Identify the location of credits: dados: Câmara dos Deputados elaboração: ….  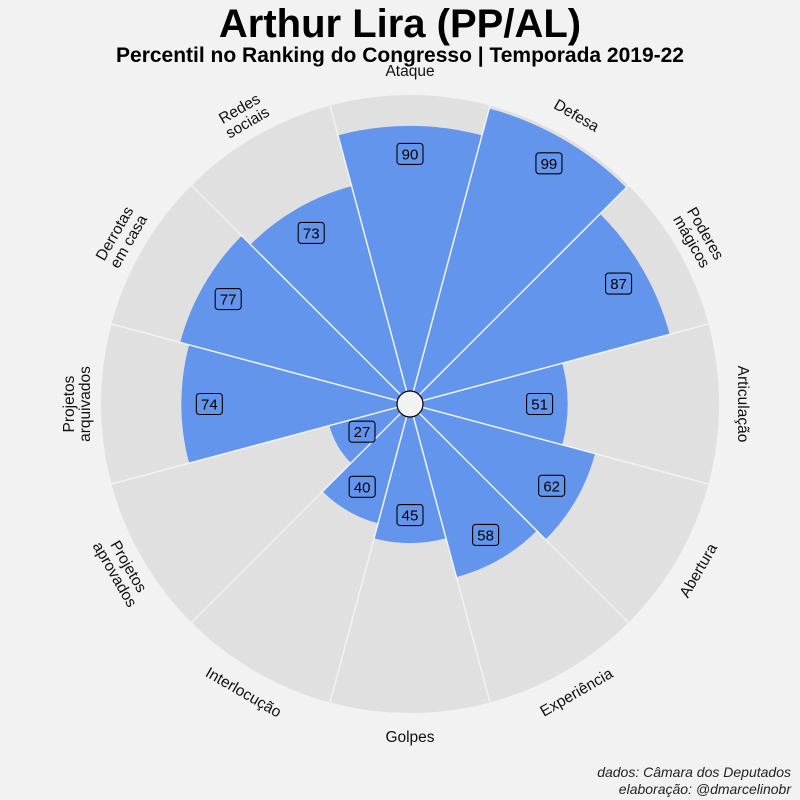
(694, 781).